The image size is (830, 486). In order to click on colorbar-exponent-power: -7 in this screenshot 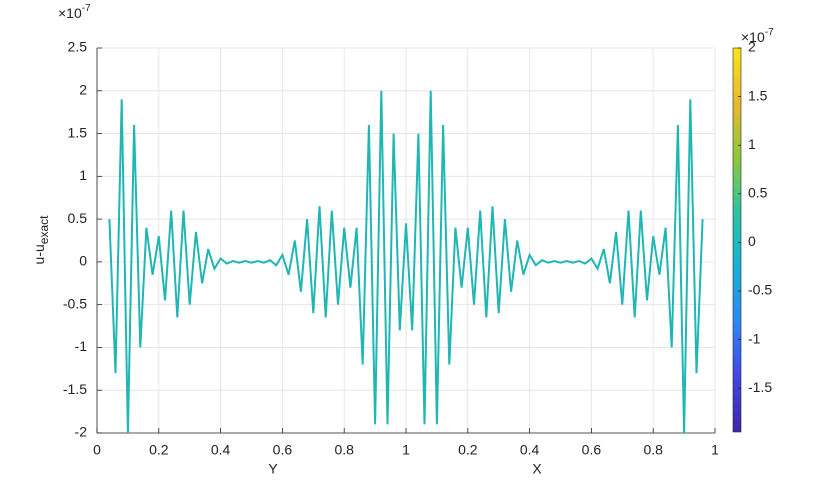, I will do `click(769, 32)`.